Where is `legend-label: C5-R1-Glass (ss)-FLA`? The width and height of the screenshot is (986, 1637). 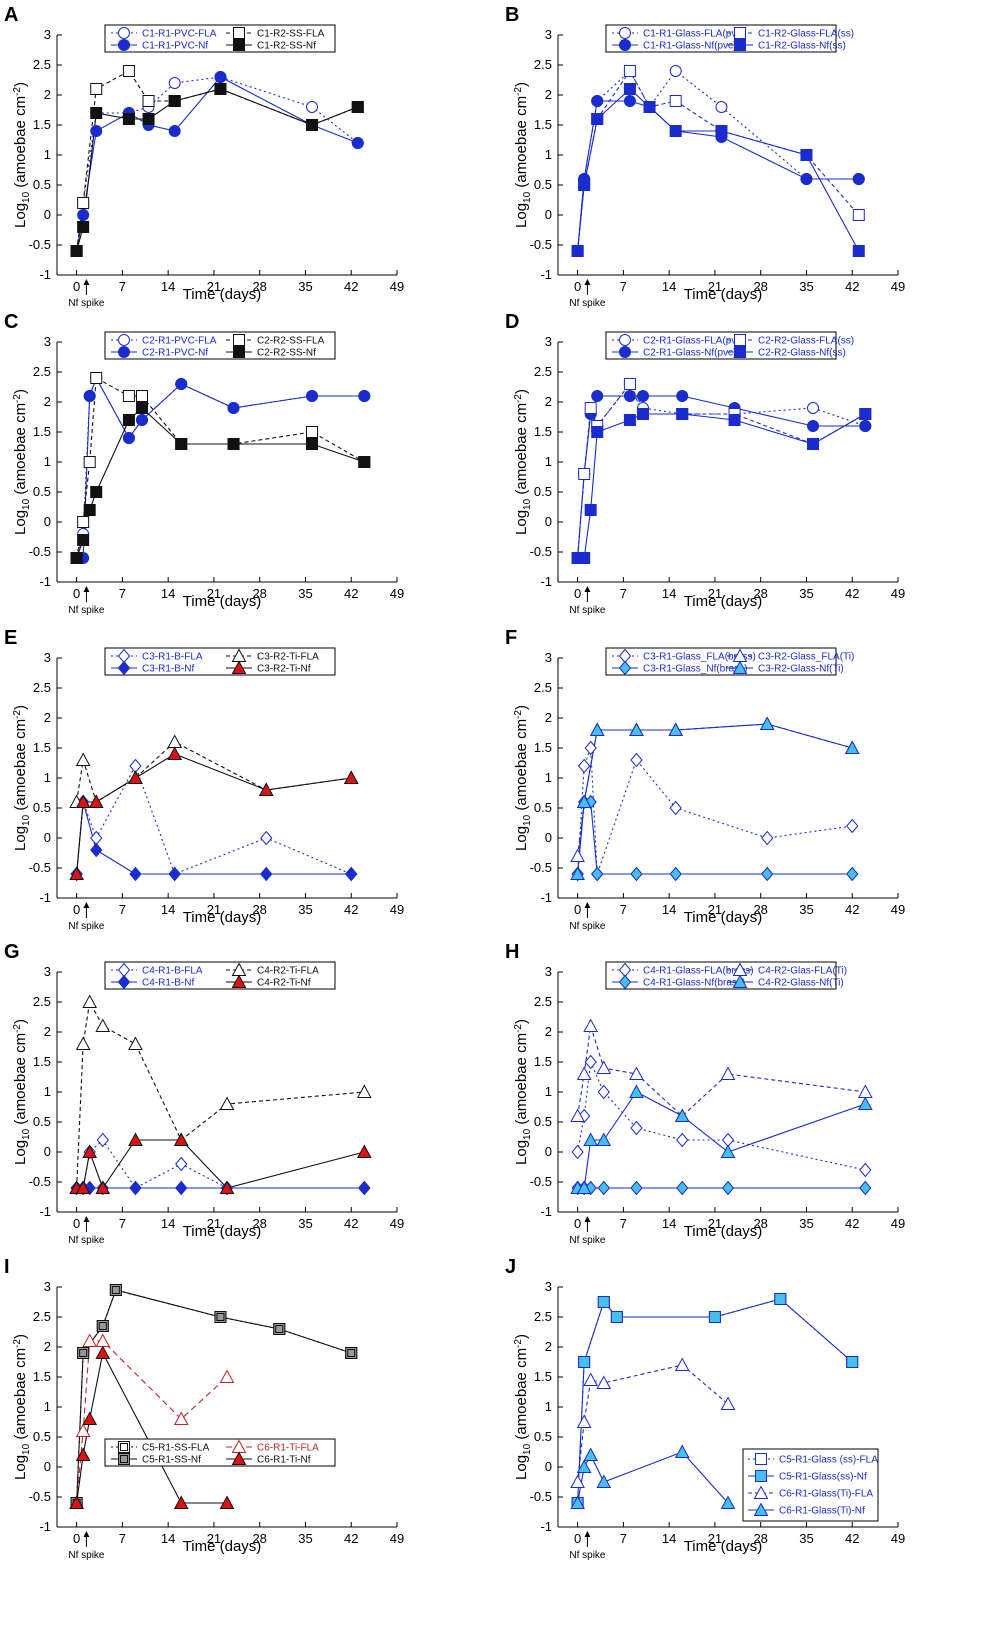 legend-label: C5-R1-Glass (ss)-FLA is located at coordinates (828, 1460).